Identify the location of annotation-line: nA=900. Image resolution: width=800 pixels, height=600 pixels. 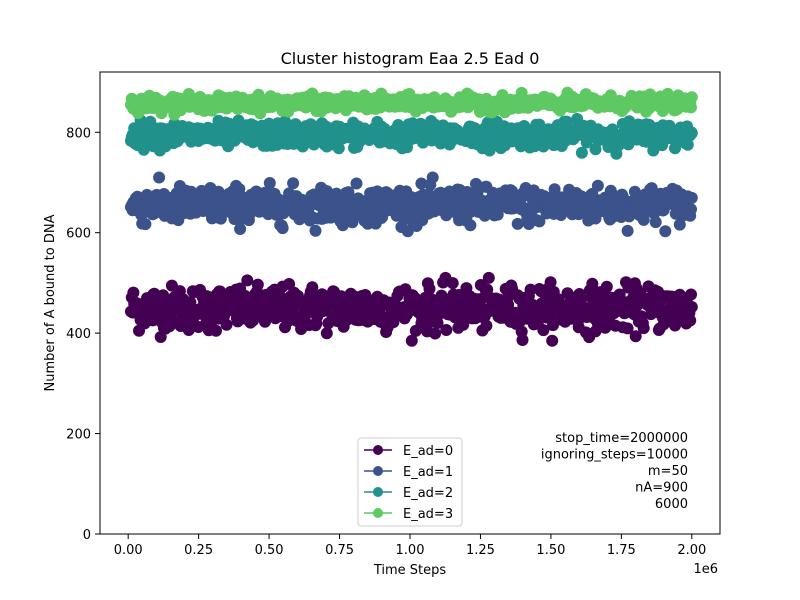
(661, 488).